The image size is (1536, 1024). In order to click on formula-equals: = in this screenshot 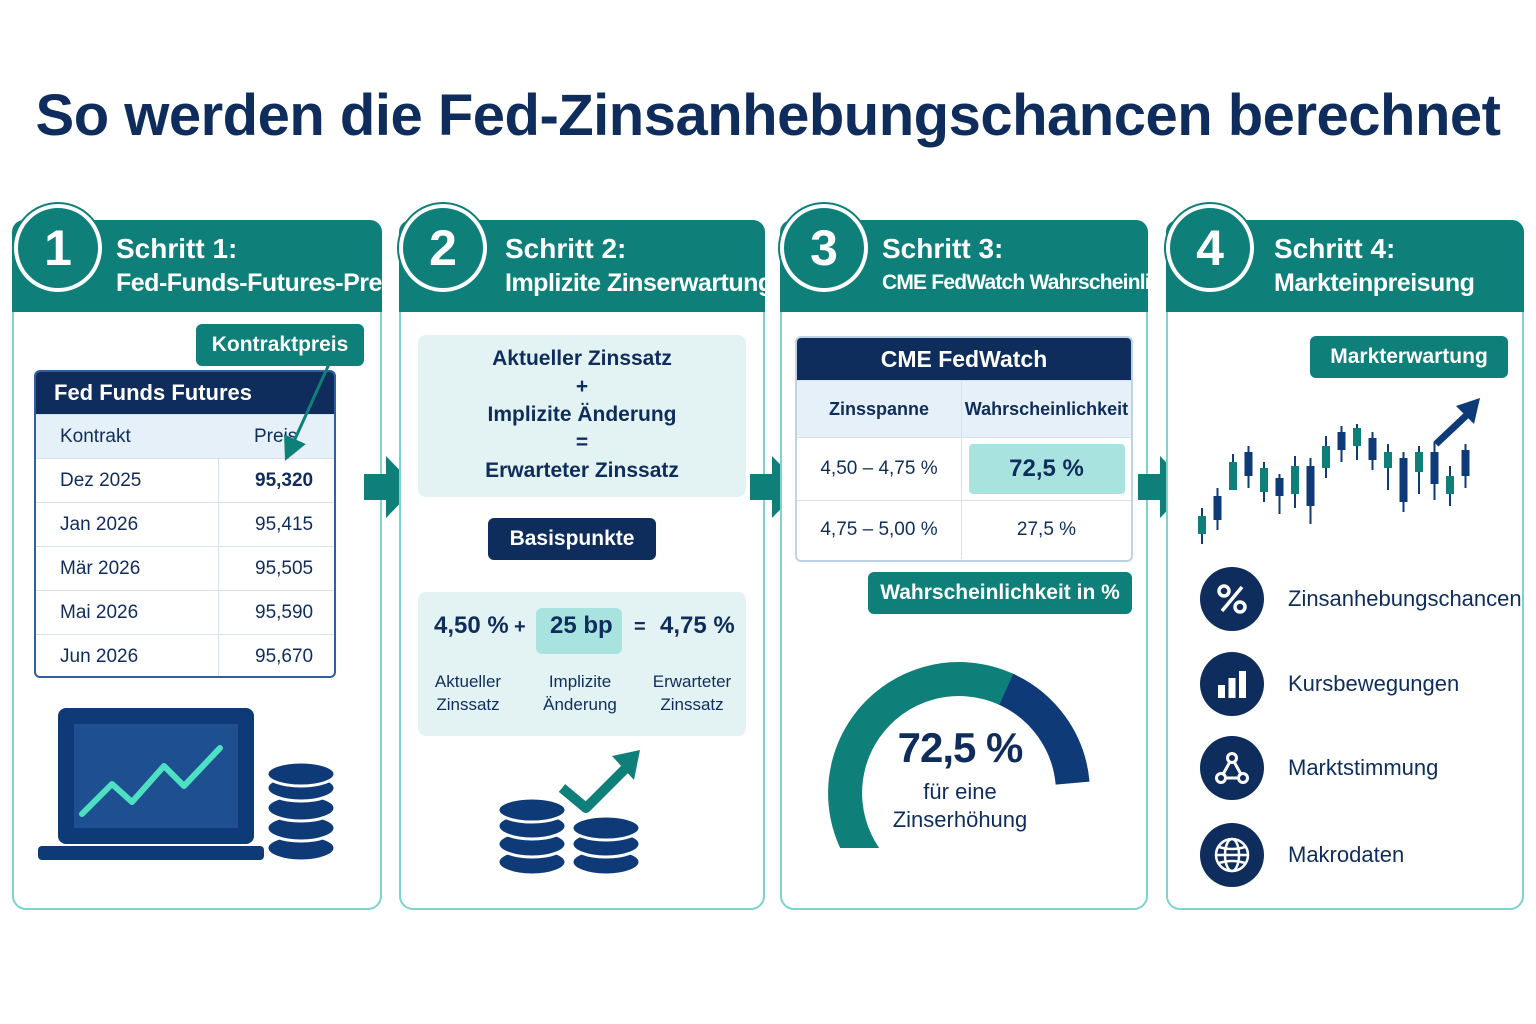, I will do `click(582, 442)`.